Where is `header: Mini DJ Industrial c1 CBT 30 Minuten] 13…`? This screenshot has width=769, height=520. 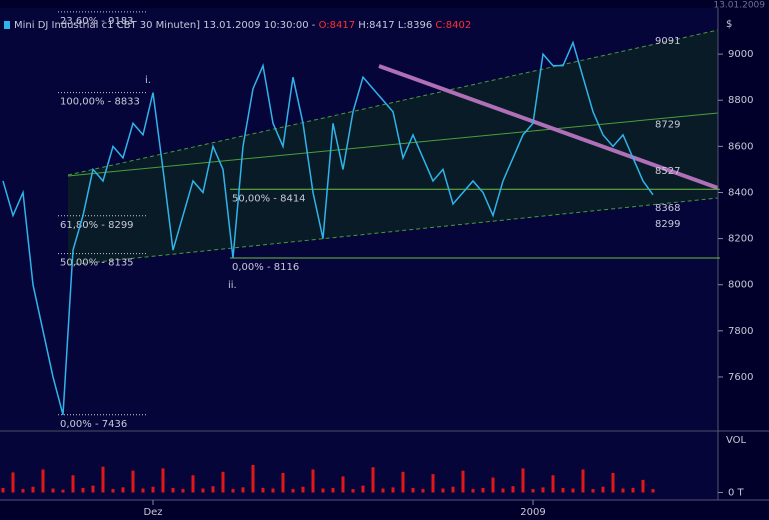 header: Mini DJ Industrial c1 CBT 30 Minuten] 13… is located at coordinates (242, 25).